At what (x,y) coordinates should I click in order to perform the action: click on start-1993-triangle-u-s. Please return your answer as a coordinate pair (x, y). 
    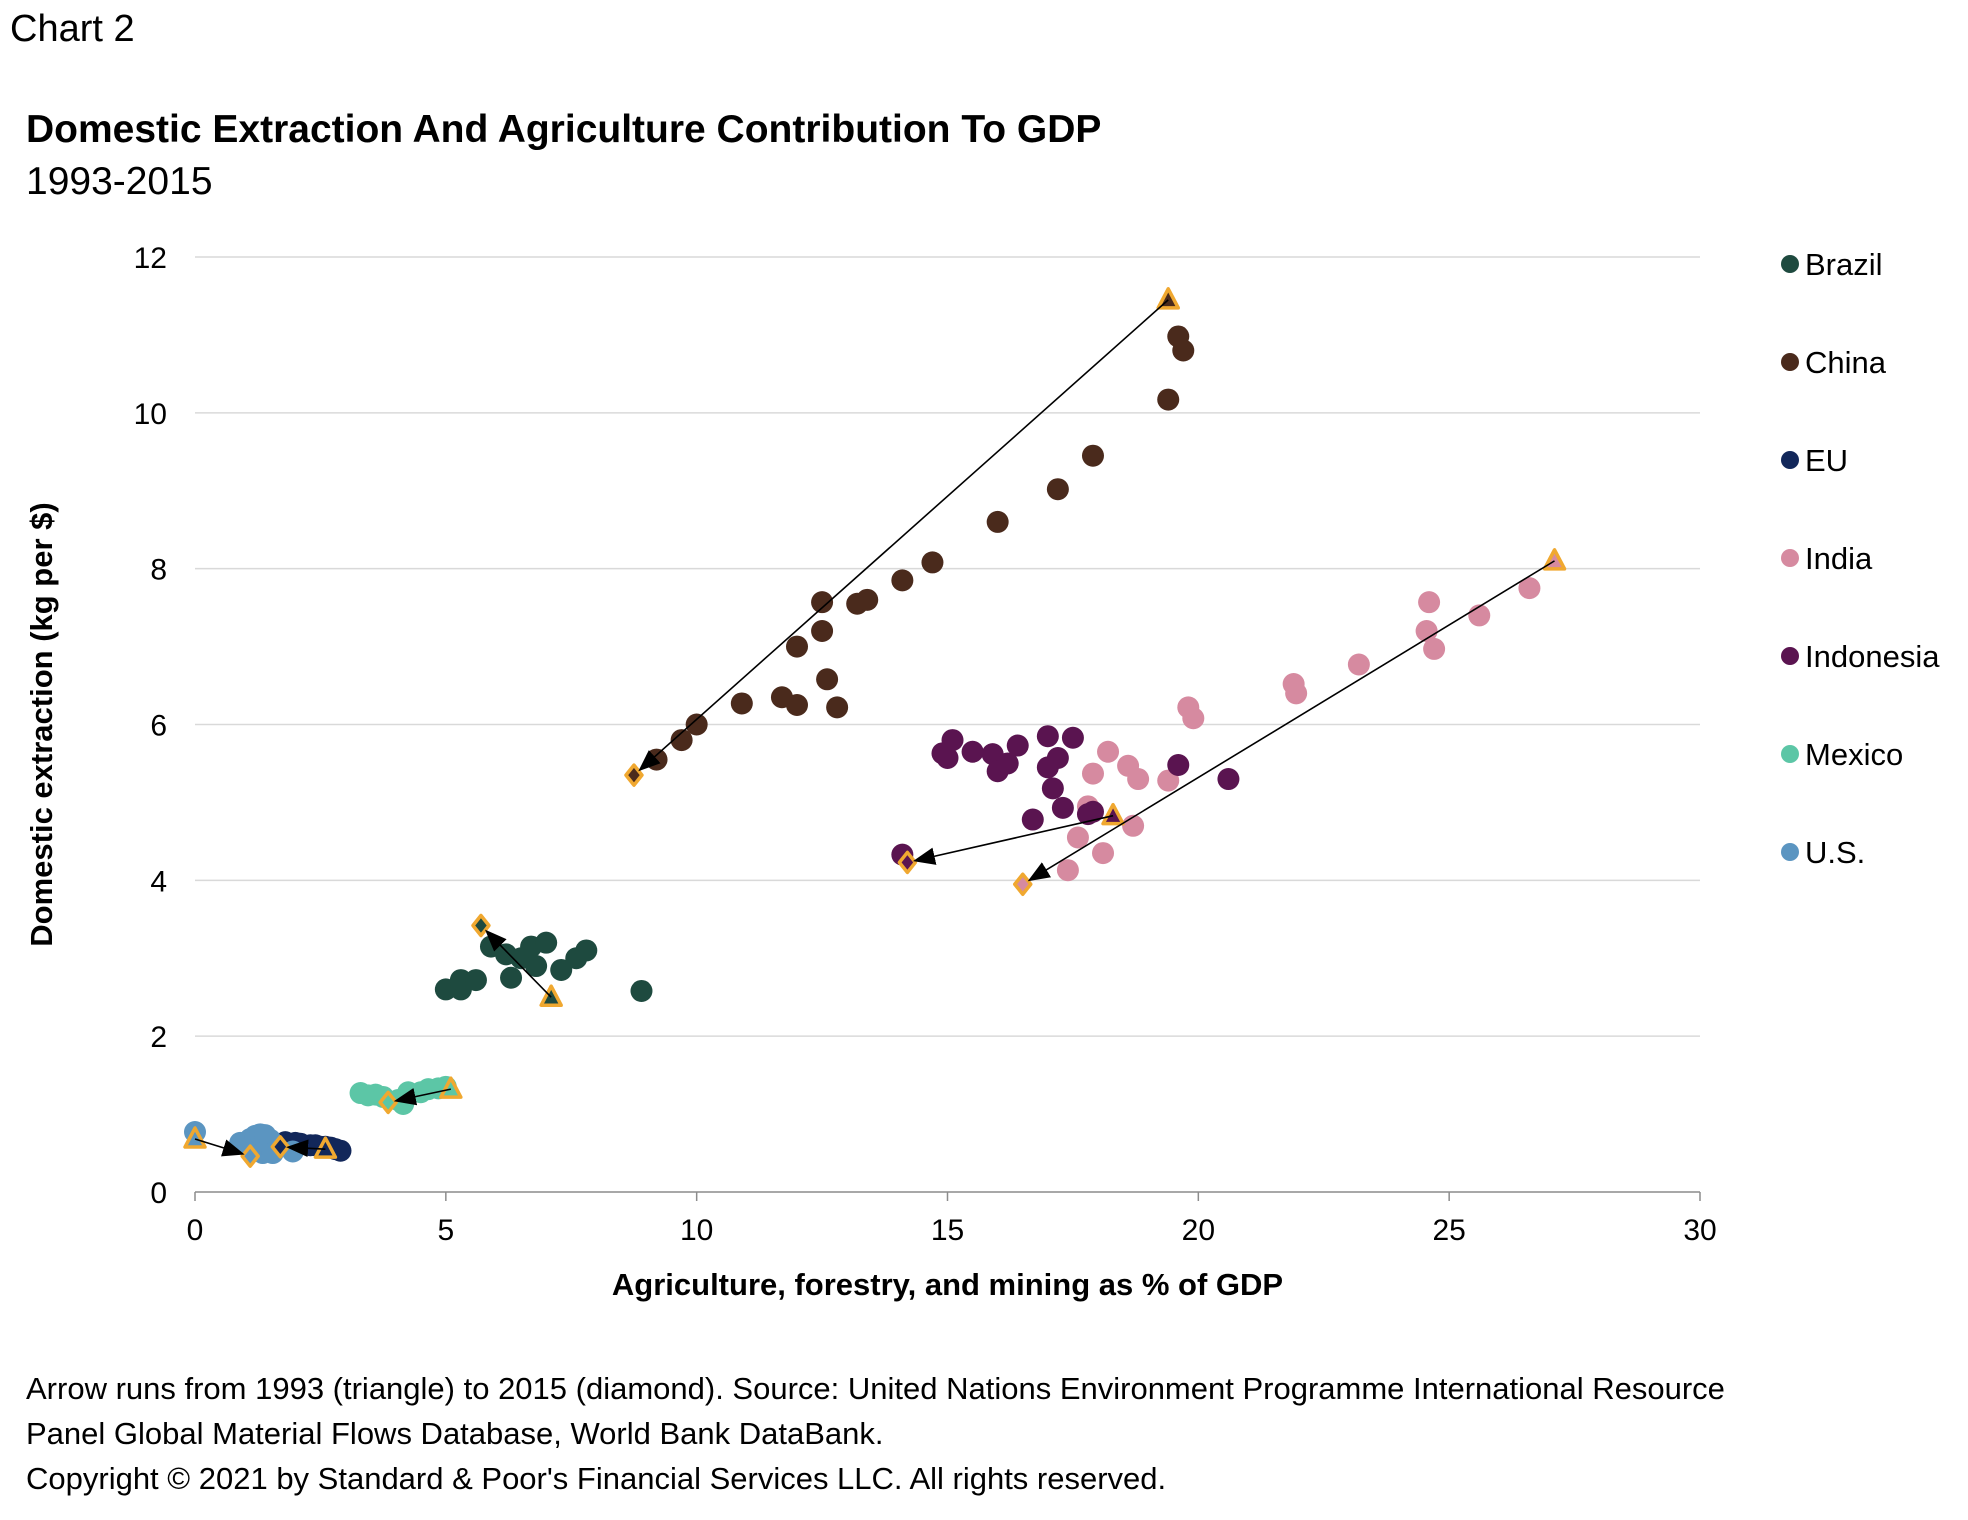
    Looking at the image, I should click on (195, 1137).